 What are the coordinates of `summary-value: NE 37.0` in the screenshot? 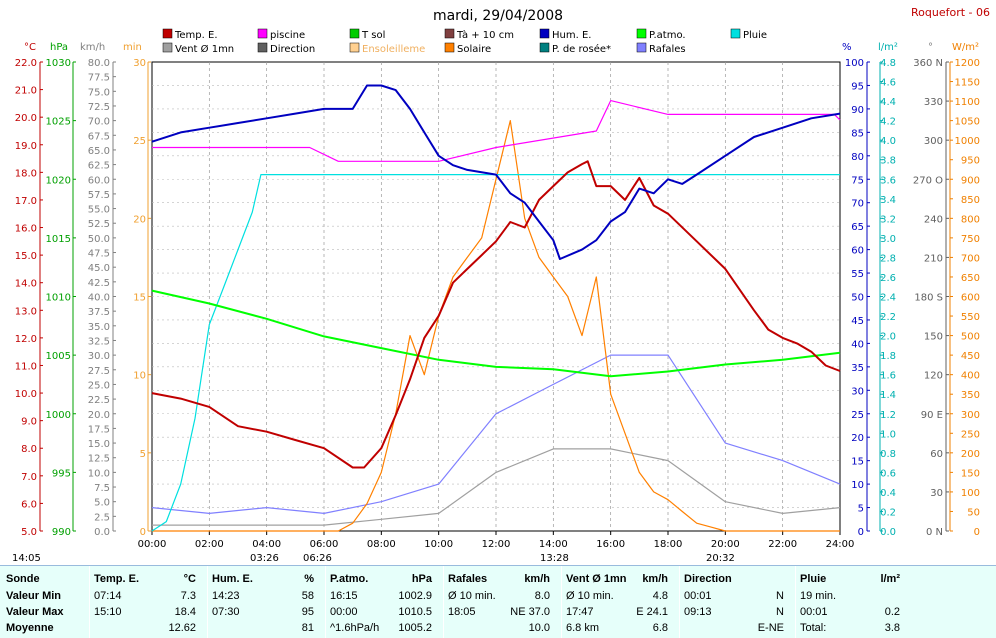 It's located at (530, 612).